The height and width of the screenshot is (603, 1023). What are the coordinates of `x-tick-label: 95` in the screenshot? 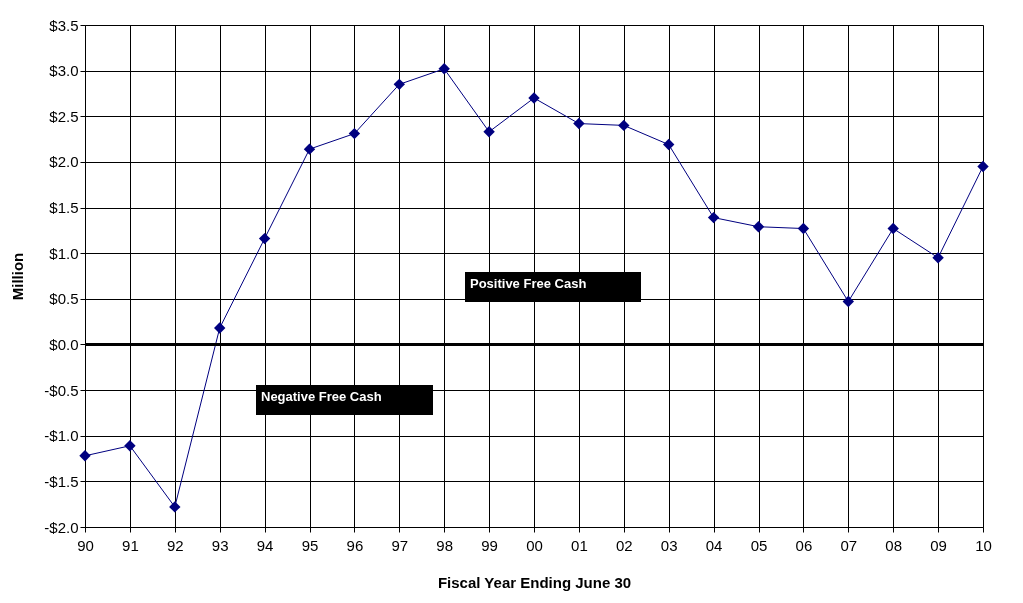 It's located at (310, 545).